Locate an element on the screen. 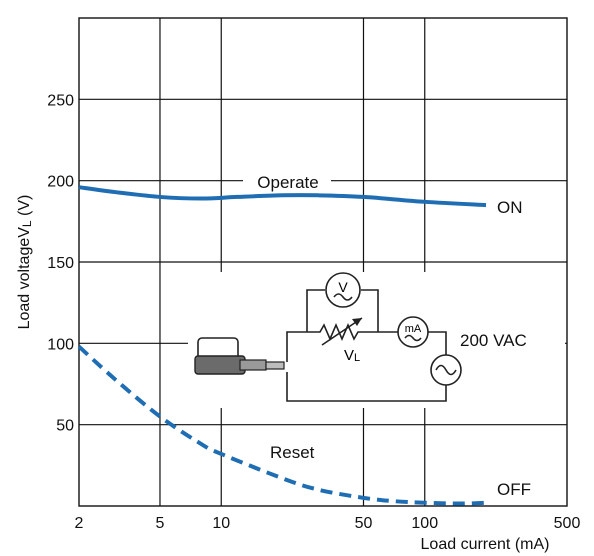  x-tick-label: 2 is located at coordinates (79, 523).